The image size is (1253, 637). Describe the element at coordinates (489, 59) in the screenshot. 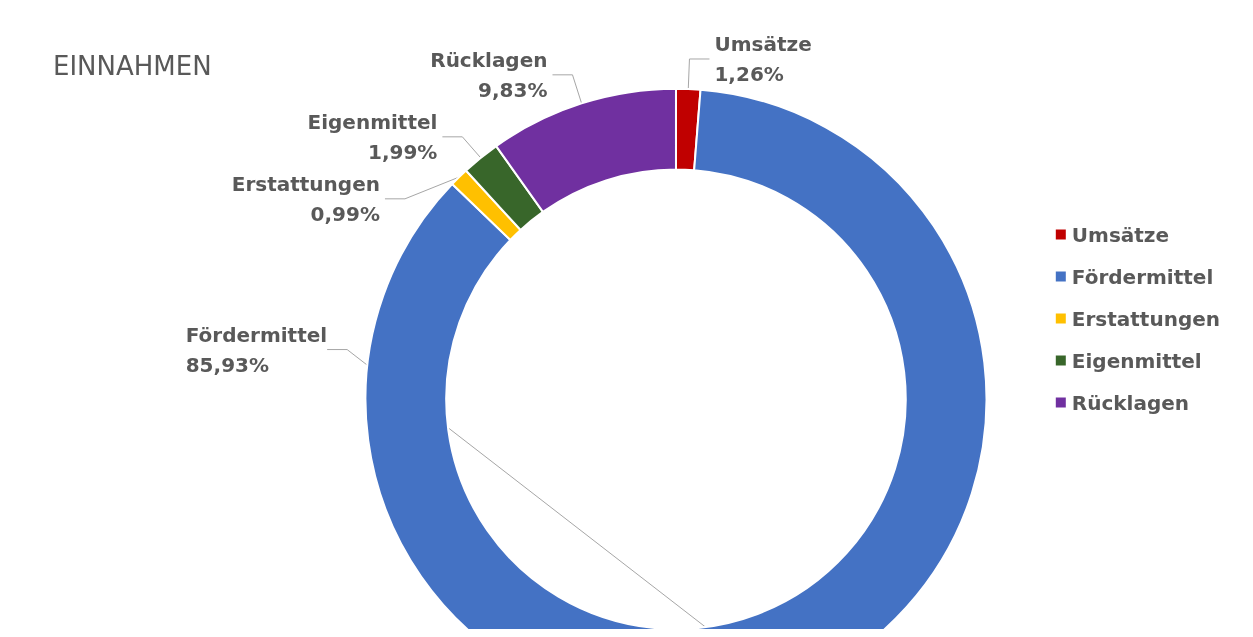

I see `slice-label: Rücklagen` at that location.